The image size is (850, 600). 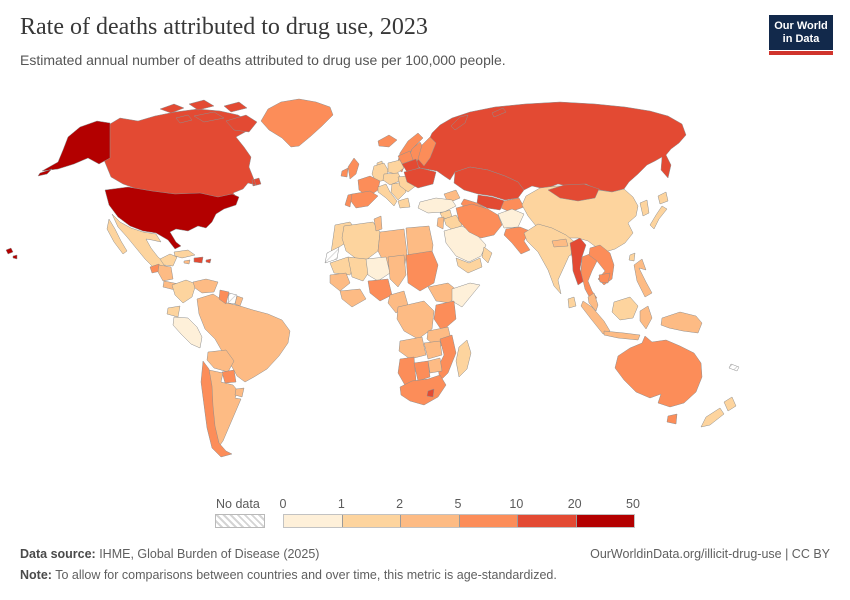 I want to click on region-paraguay, so click(x=229, y=376).